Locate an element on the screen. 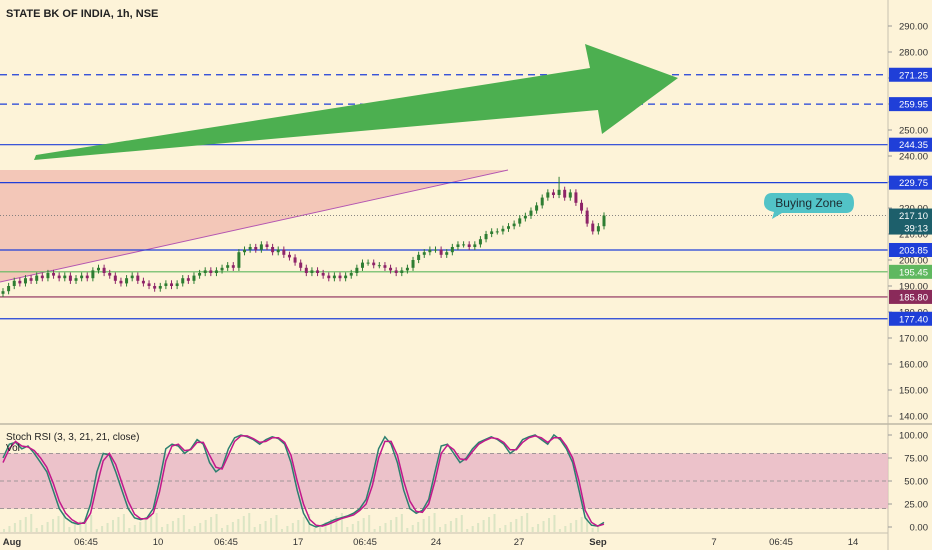 The width and height of the screenshot is (932, 550). buying-zone-callout: Buying Zone is located at coordinates (809, 206).